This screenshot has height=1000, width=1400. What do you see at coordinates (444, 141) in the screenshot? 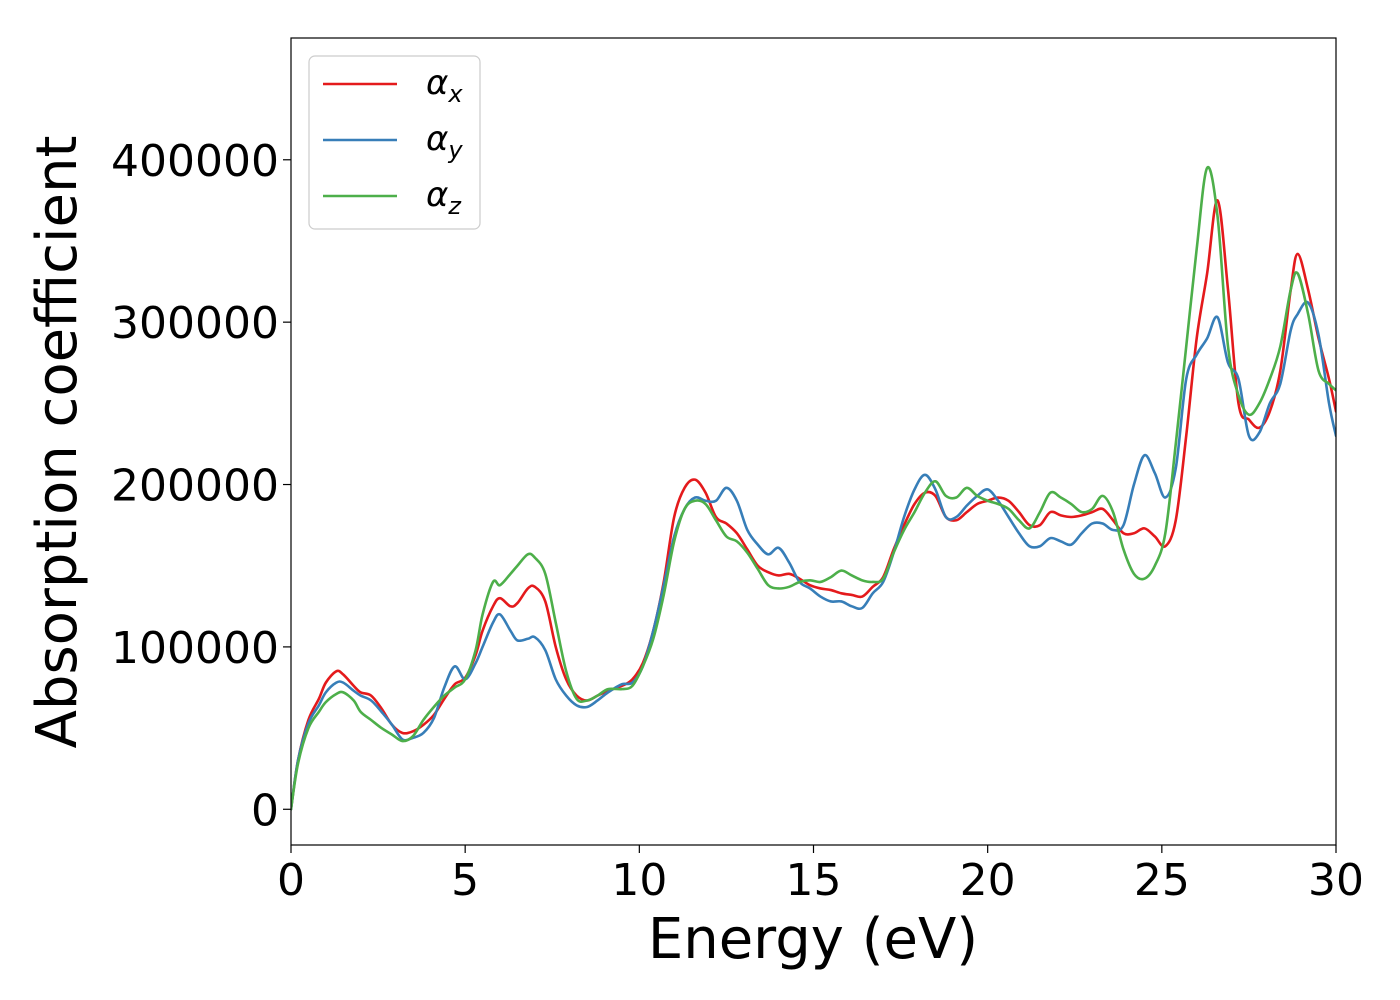
I see `legend-label-y: αy` at bounding box center [444, 141].